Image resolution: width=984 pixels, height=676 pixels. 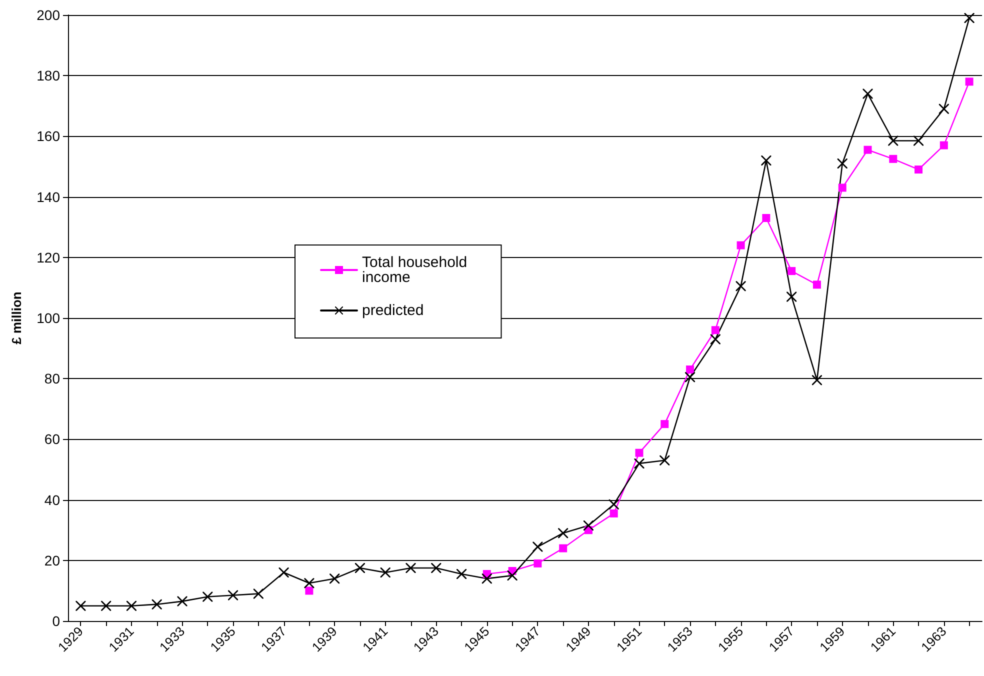 What do you see at coordinates (393, 310) in the screenshot?
I see `legend-label: predicted` at bounding box center [393, 310].